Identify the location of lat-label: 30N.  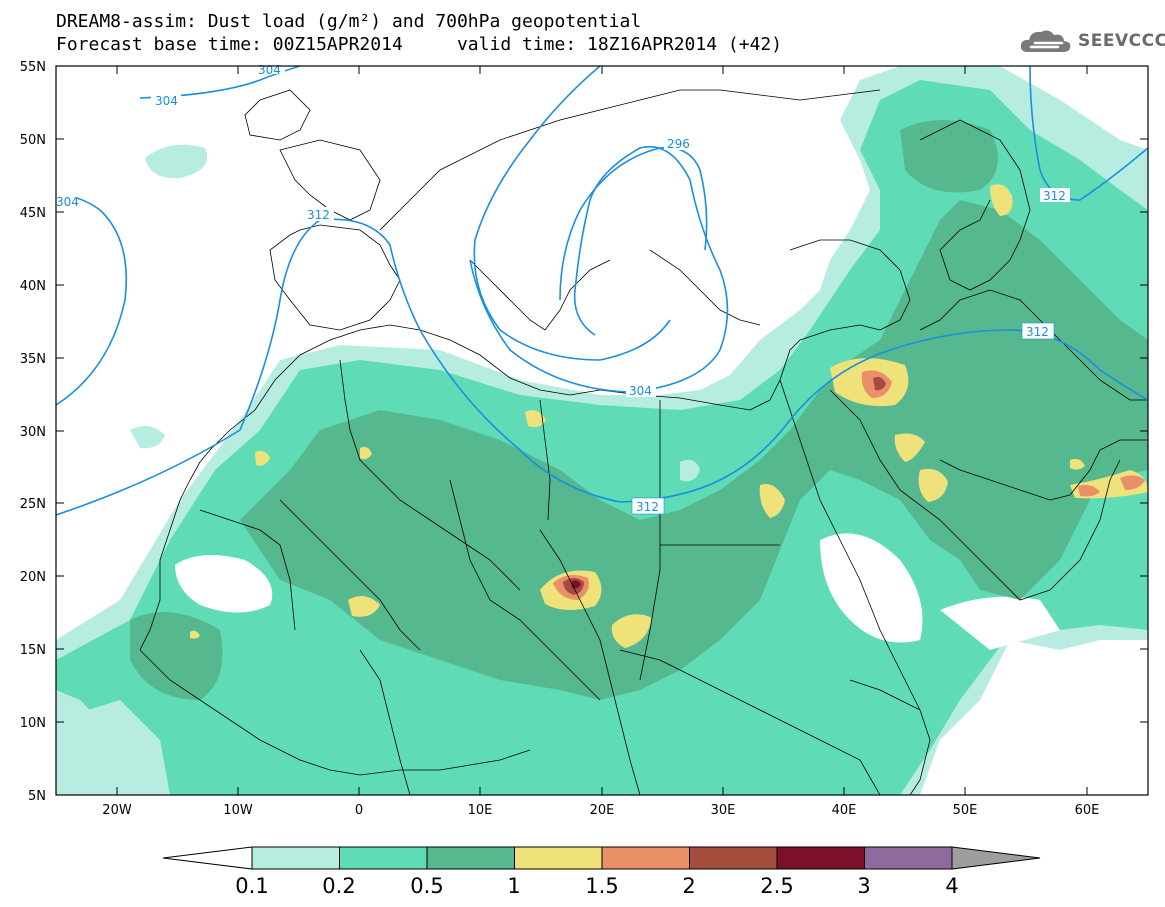
(33, 432).